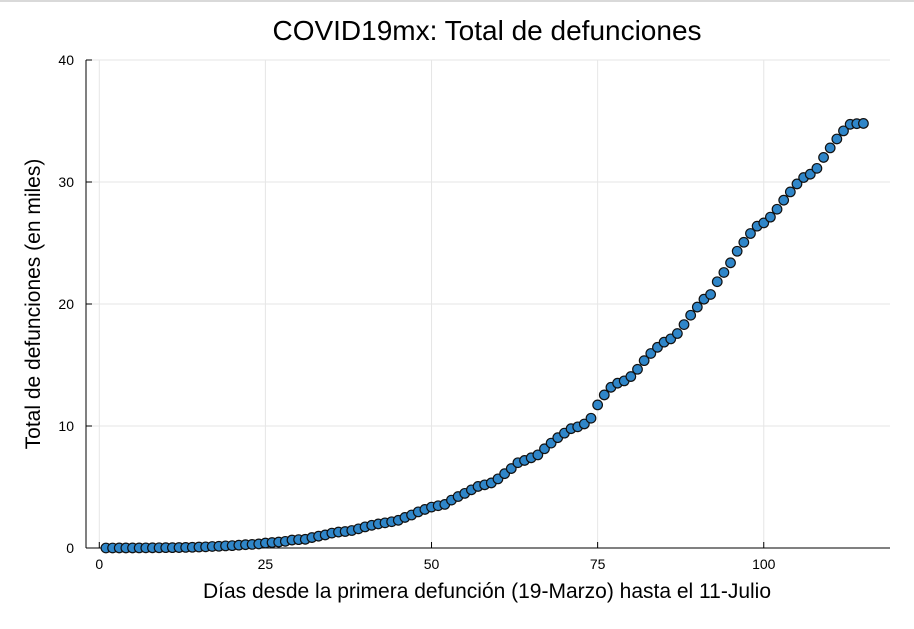 Image resolution: width=914 pixels, height=629 pixels. Describe the element at coordinates (66, 182) in the screenshot. I see `y-tick-label: 30` at that location.